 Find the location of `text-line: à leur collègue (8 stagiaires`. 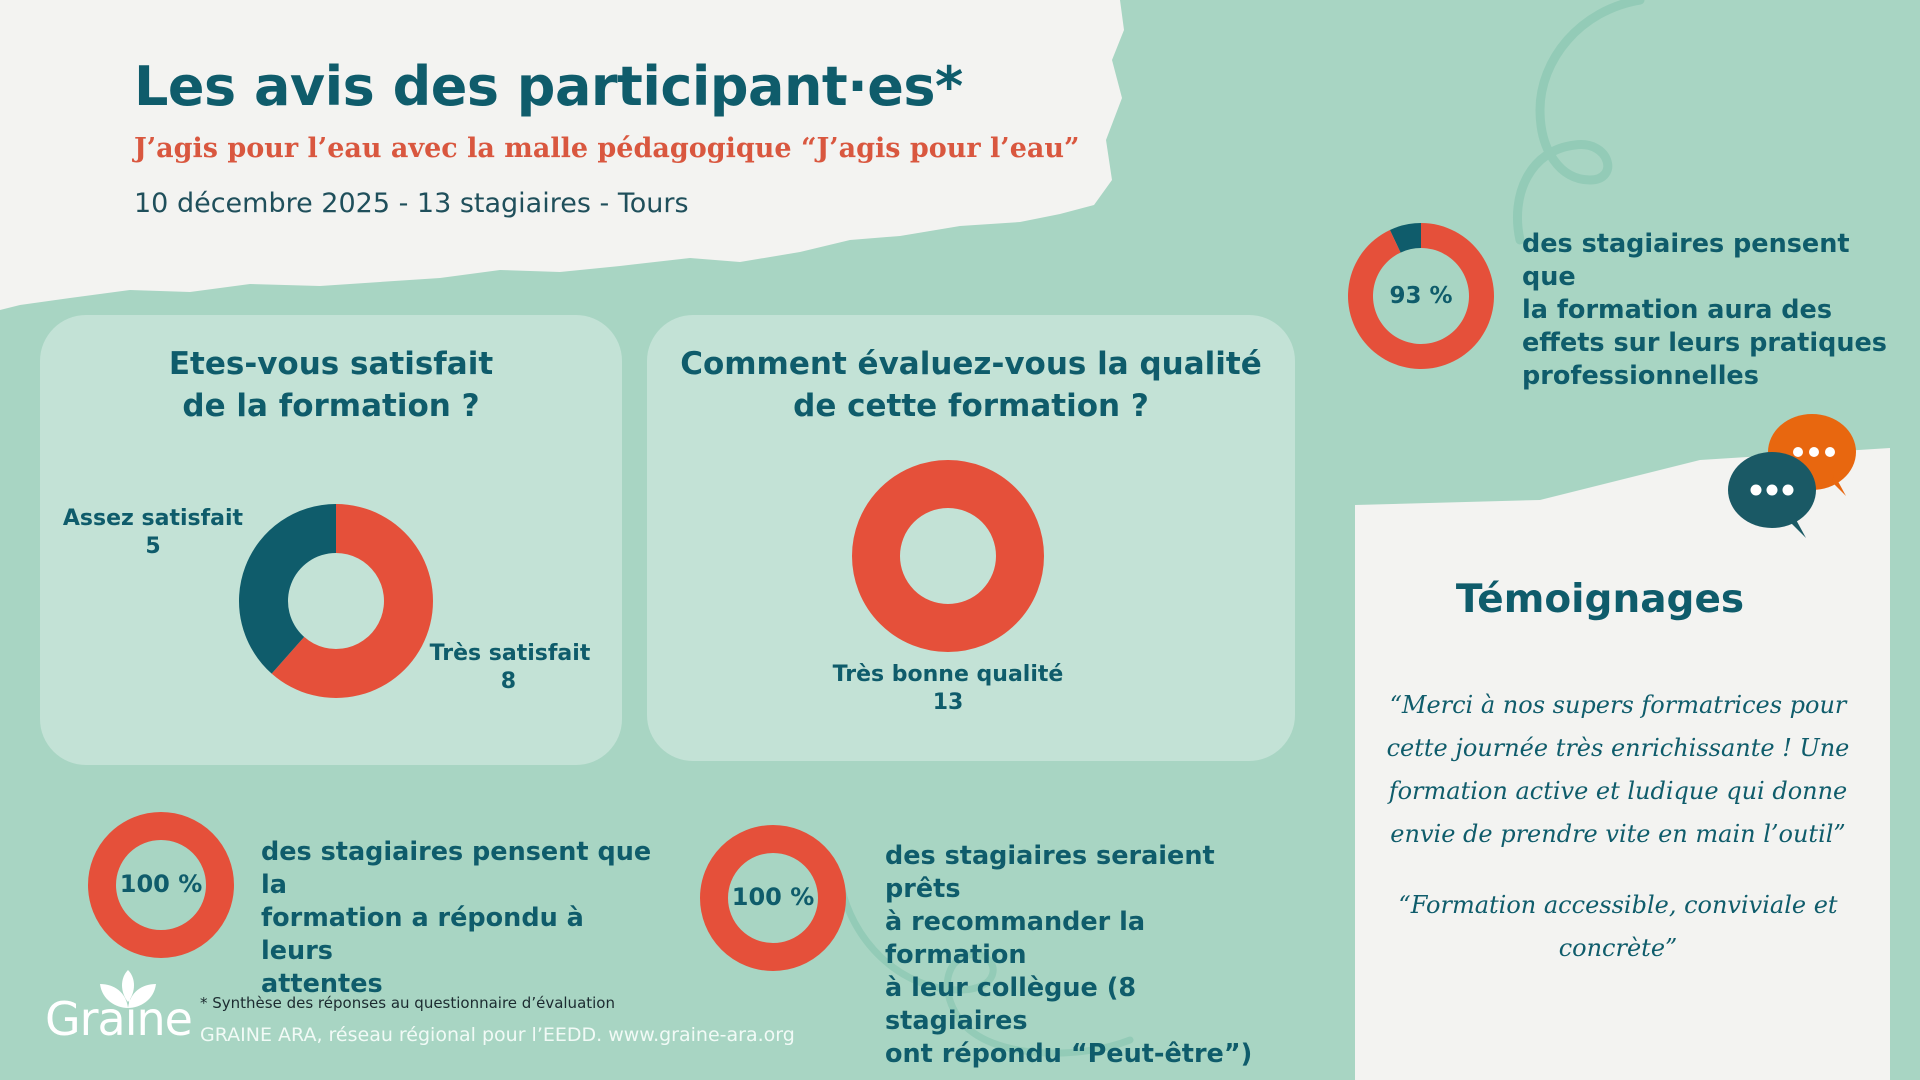

text-line: à leur collègue (8 stagiaires is located at coordinates (1011, 1004).